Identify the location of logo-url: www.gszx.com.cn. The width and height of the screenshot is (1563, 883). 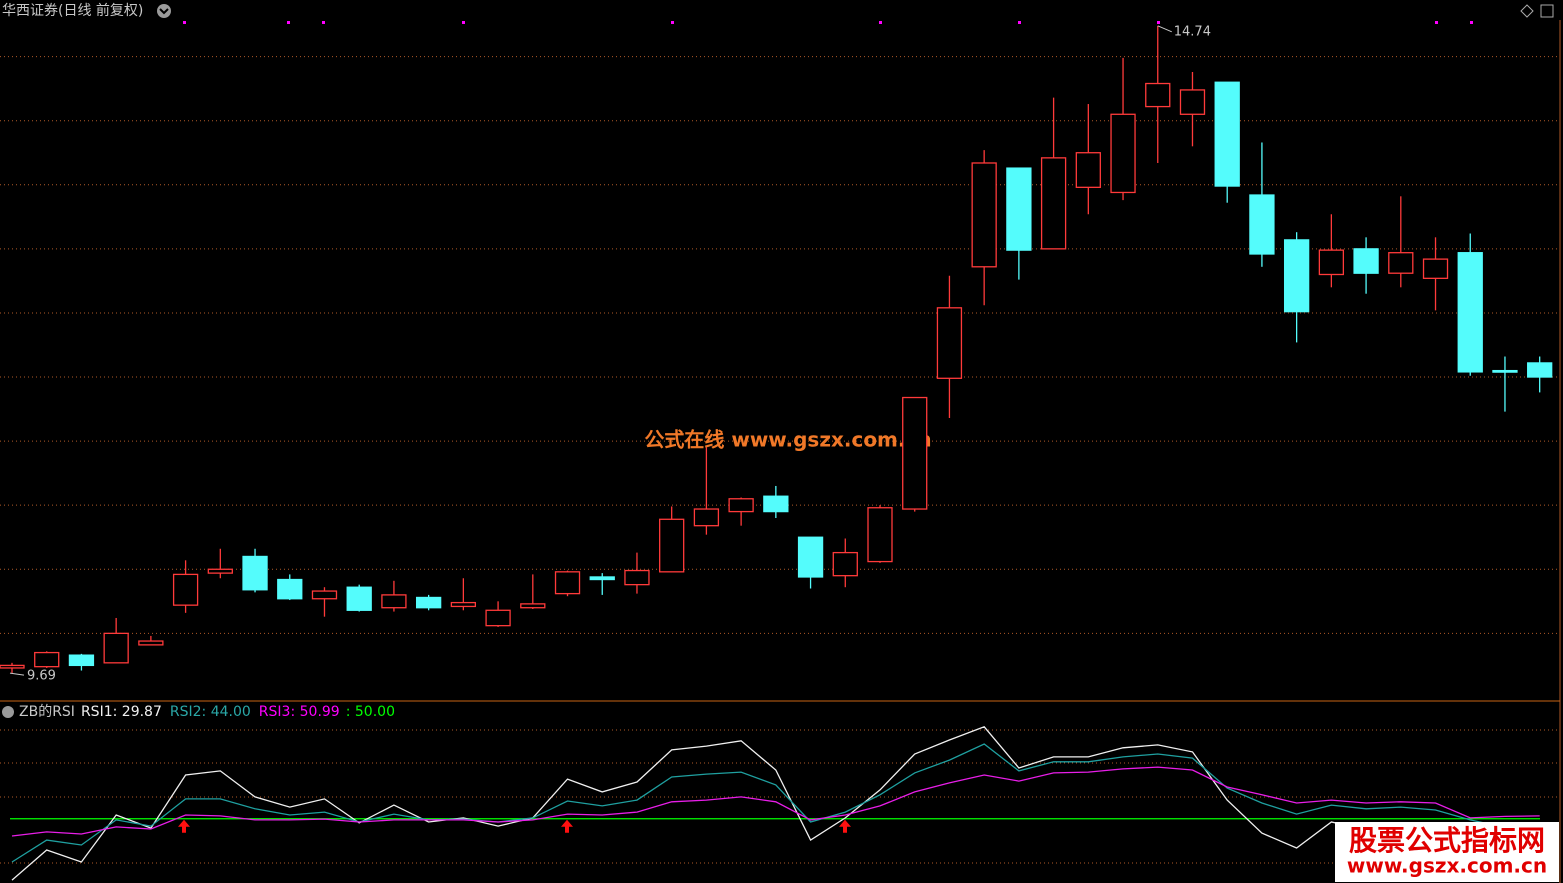
(1447, 866).